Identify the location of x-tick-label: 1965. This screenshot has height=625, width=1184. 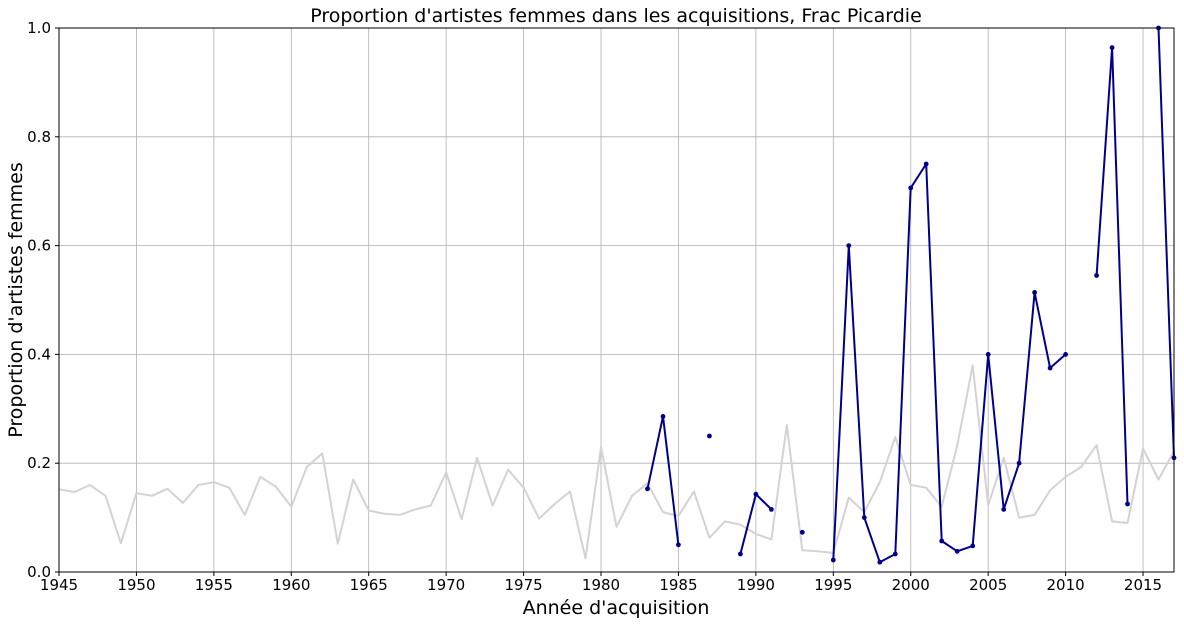
(369, 585).